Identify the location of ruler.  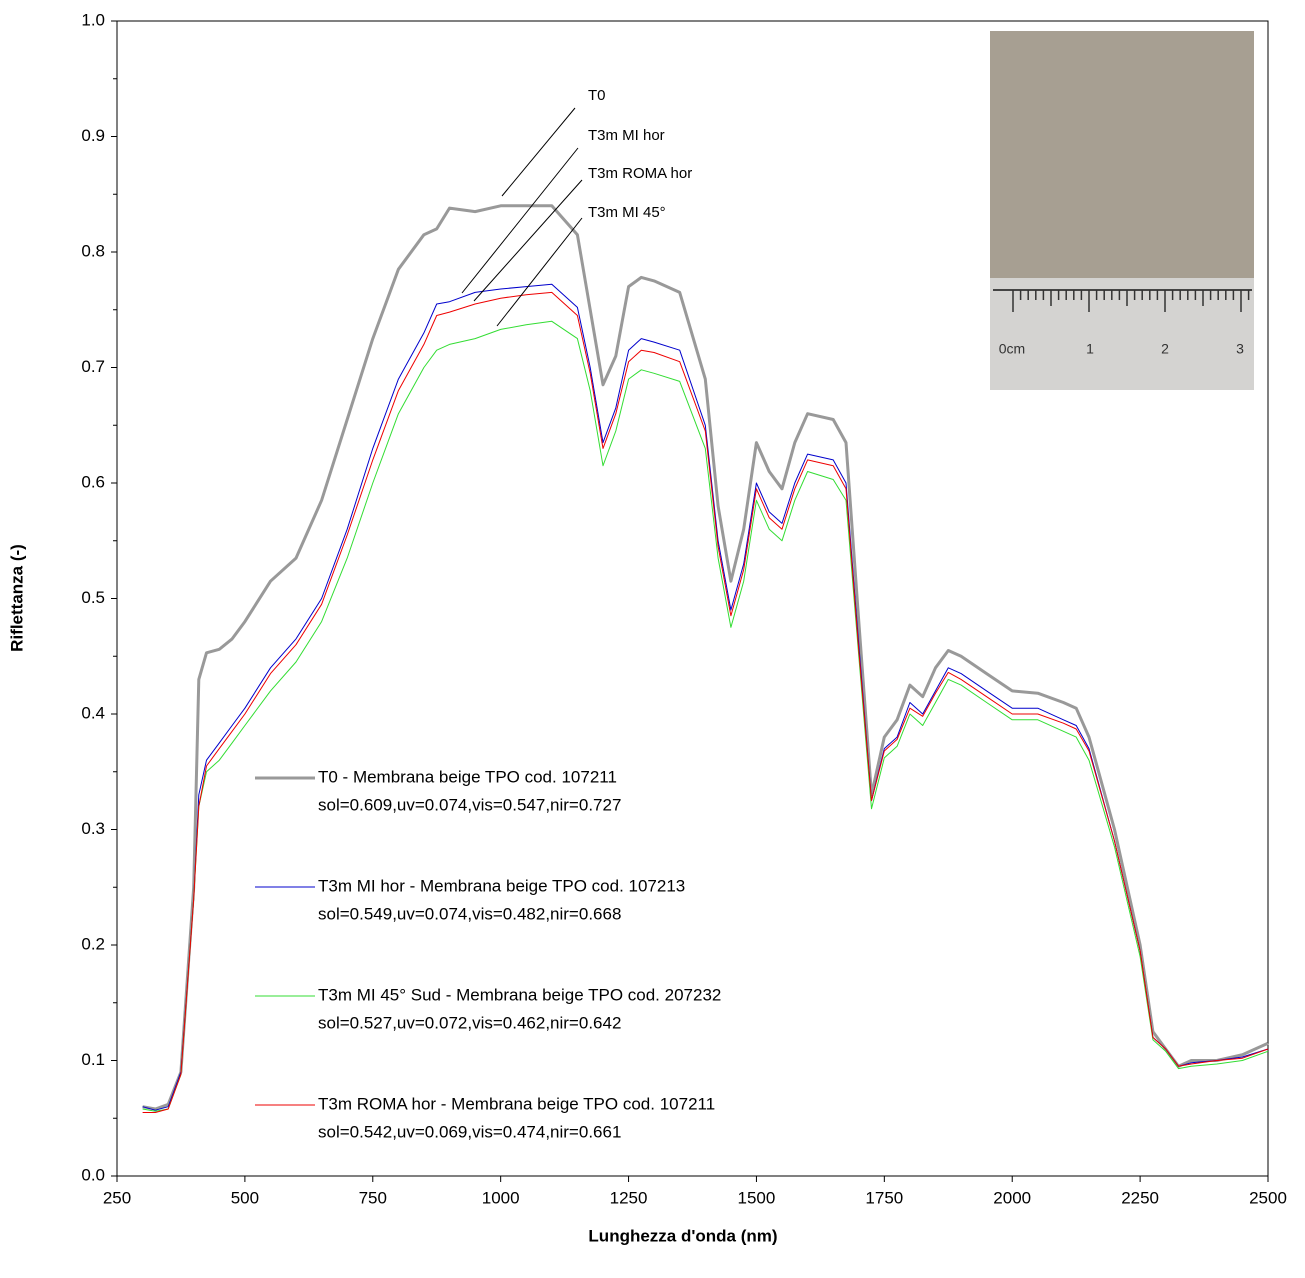
(1122, 334).